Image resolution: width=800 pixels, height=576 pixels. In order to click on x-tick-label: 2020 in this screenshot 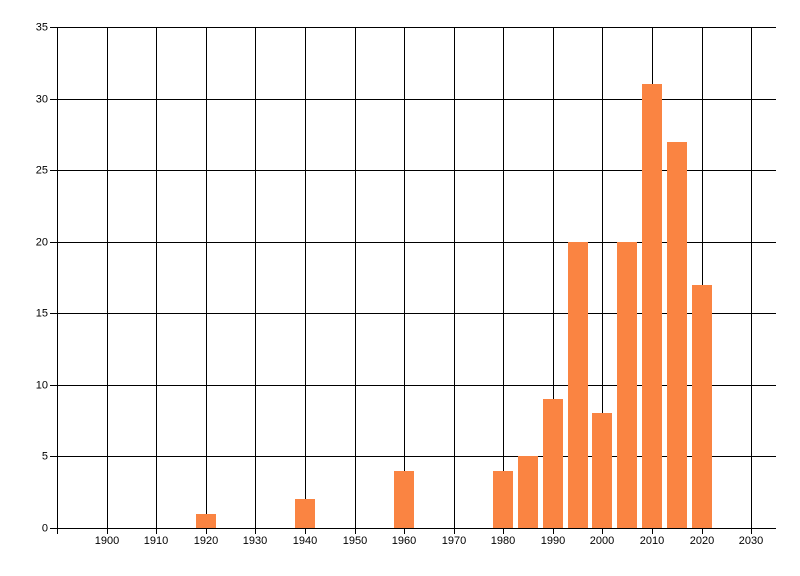, I will do `click(702, 541)`.